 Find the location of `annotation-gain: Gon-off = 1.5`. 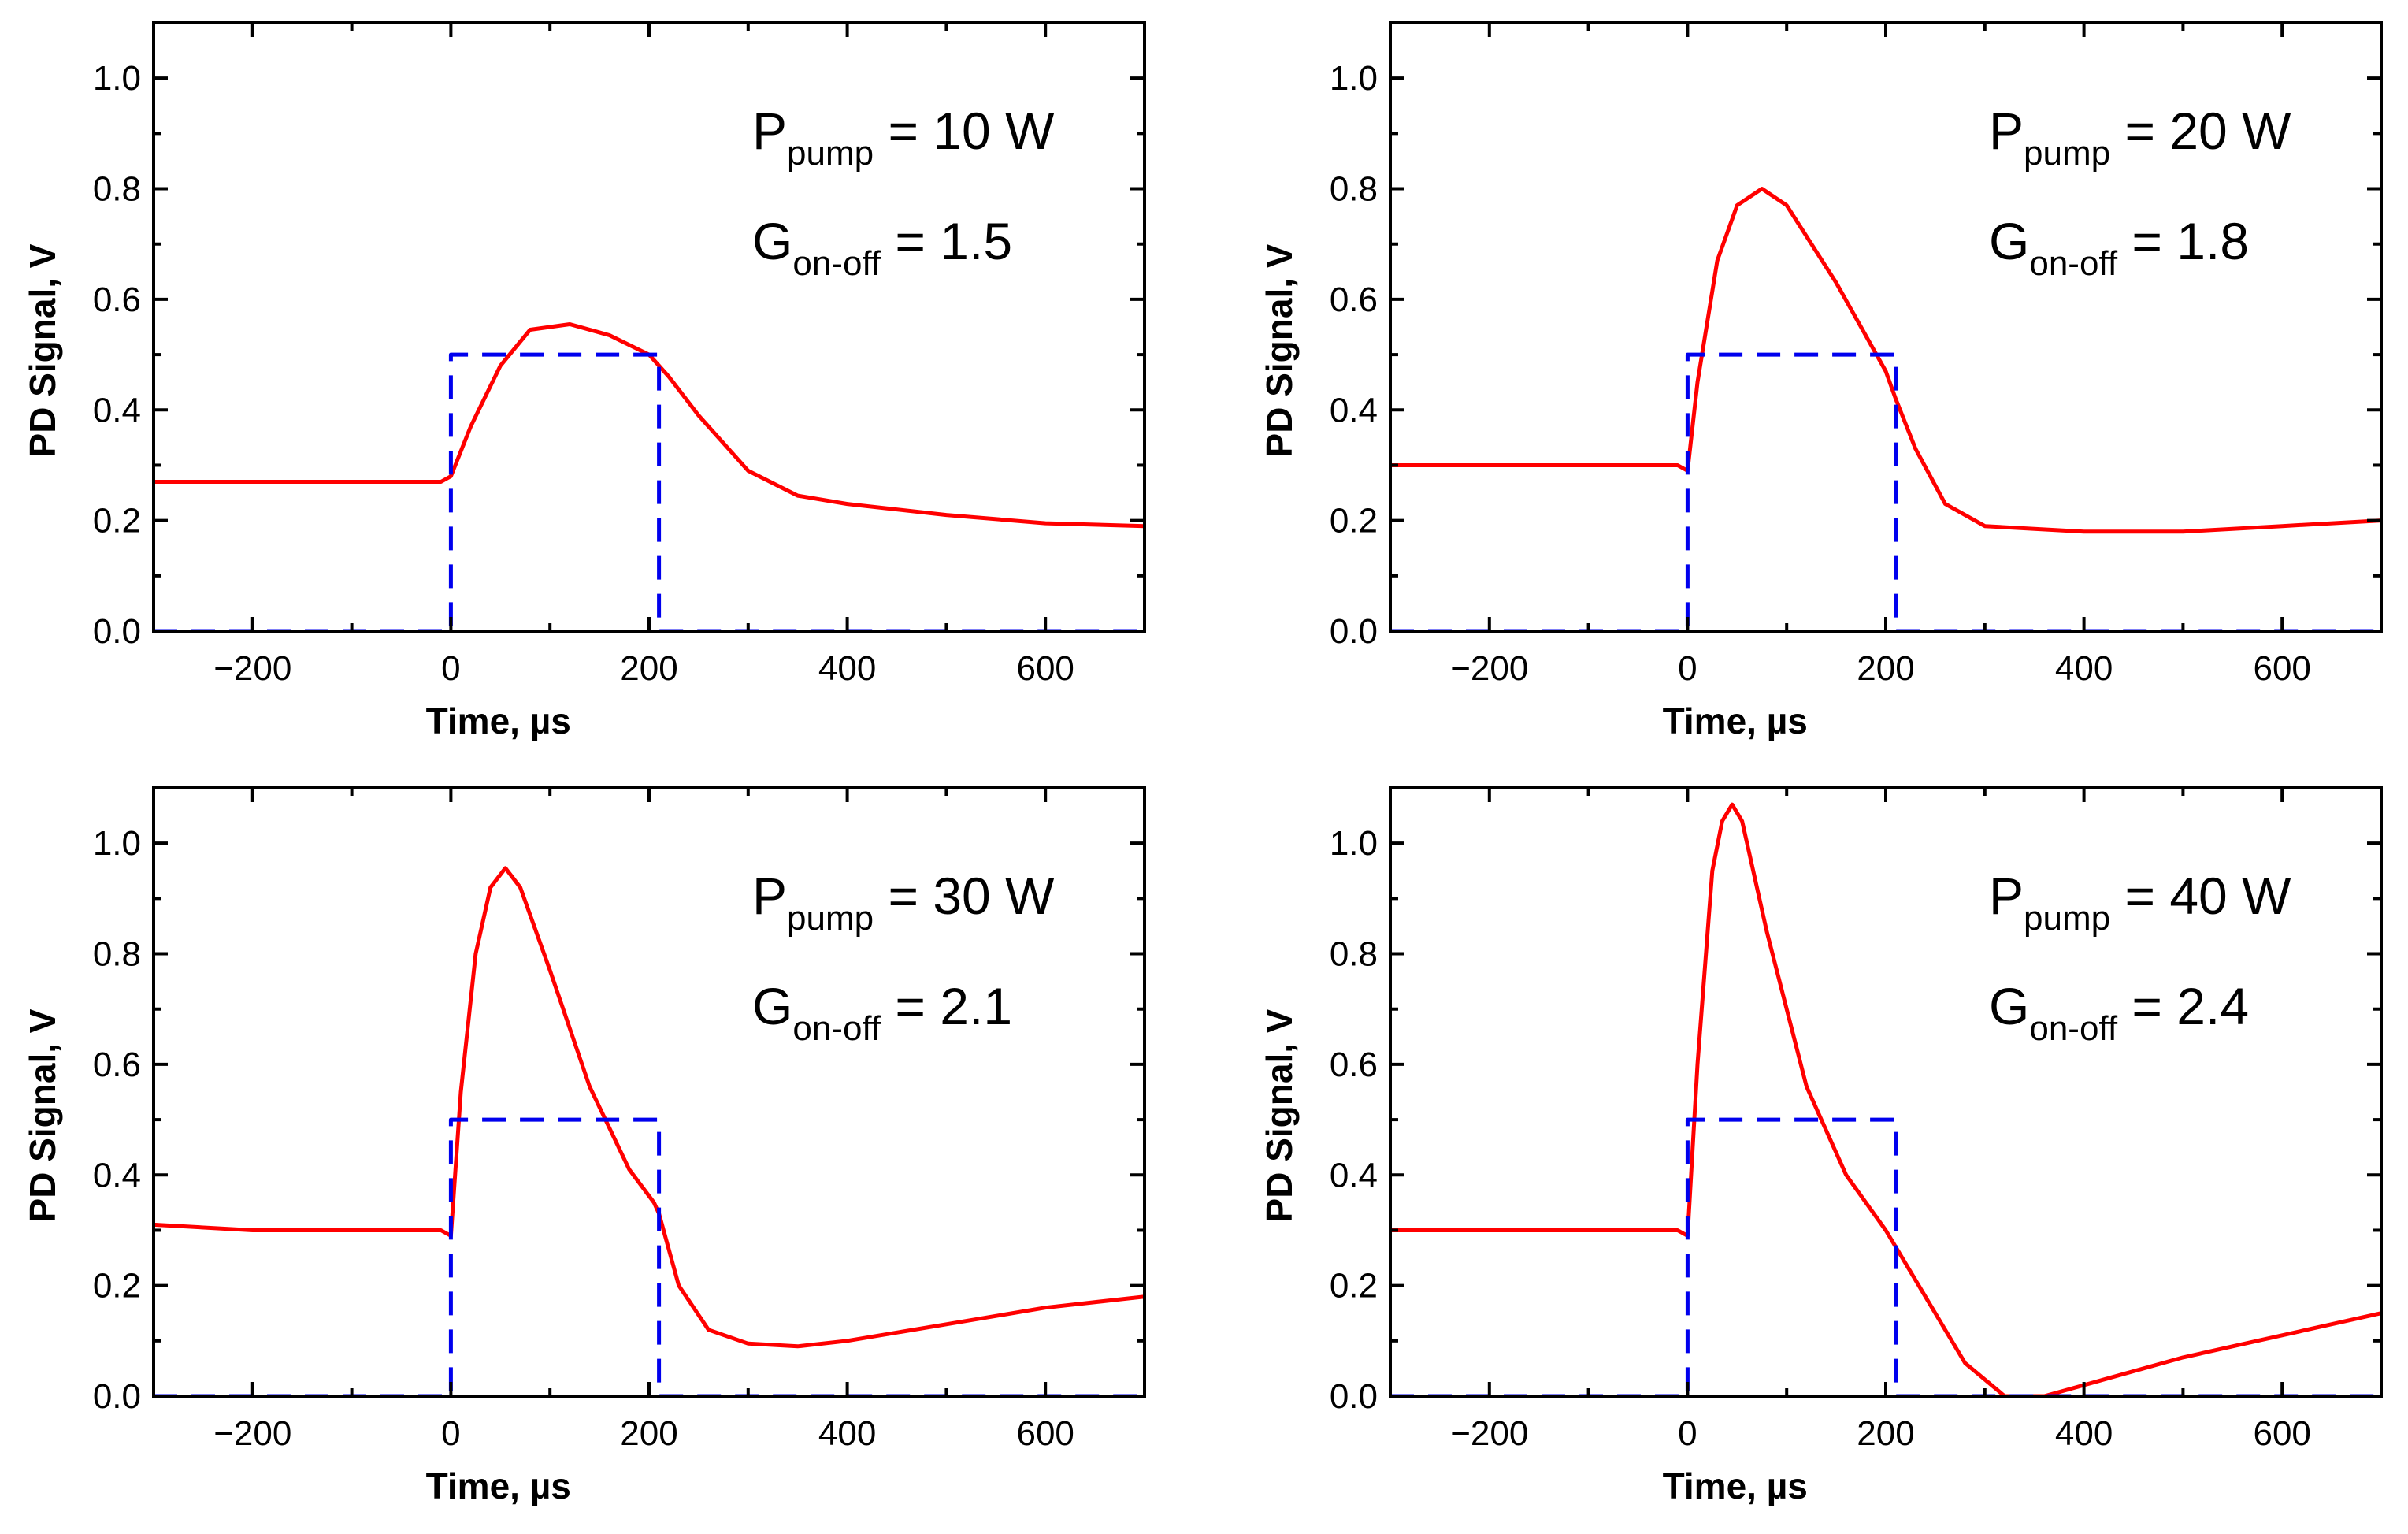

annotation-gain: Gon-off = 1.5 is located at coordinates (882, 247).